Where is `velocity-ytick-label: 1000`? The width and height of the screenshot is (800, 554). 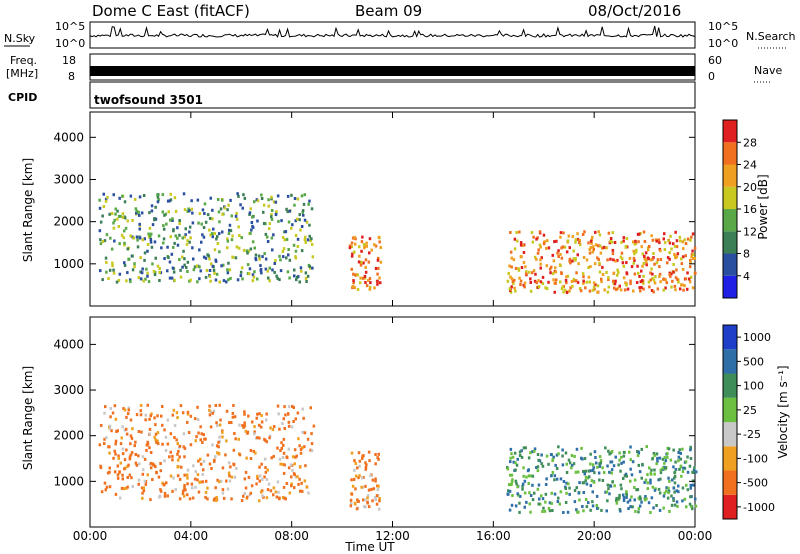 velocity-ytick-label: 1000 is located at coordinates (68, 481).